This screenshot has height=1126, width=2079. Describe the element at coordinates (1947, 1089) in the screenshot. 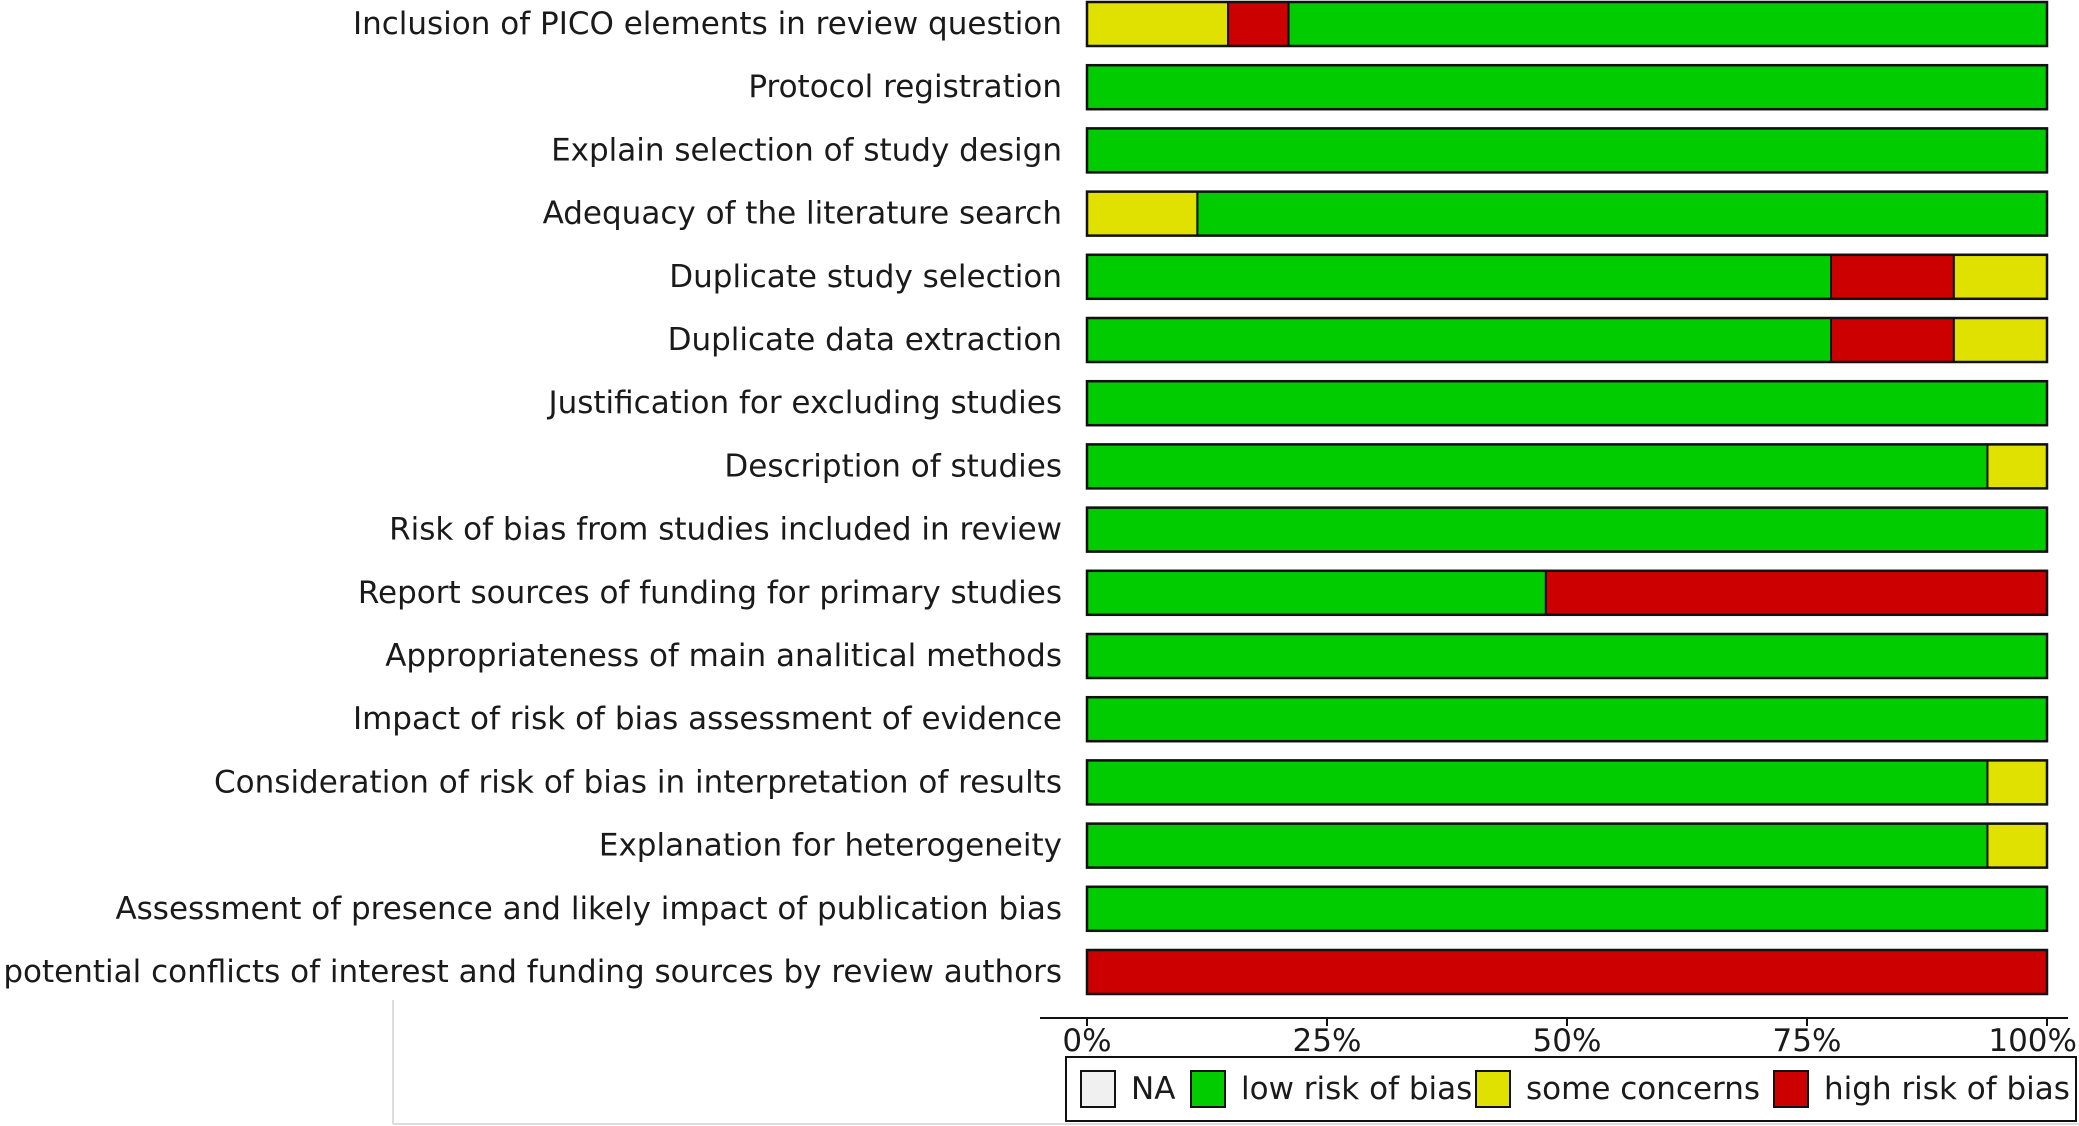

I see `legend-label: high risk of bias` at that location.